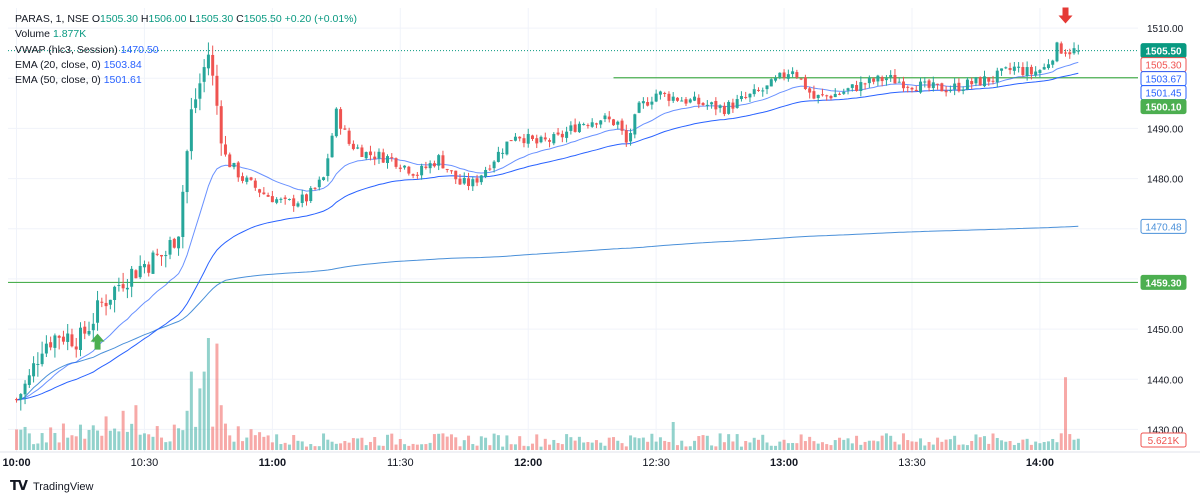  I want to click on y-tick-label: 1450.00, so click(1165, 330).